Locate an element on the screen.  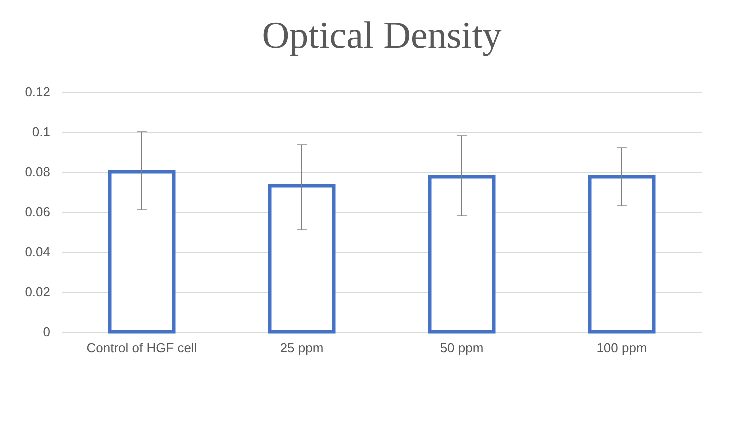
chart-title: Optical Density is located at coordinates (382, 36).